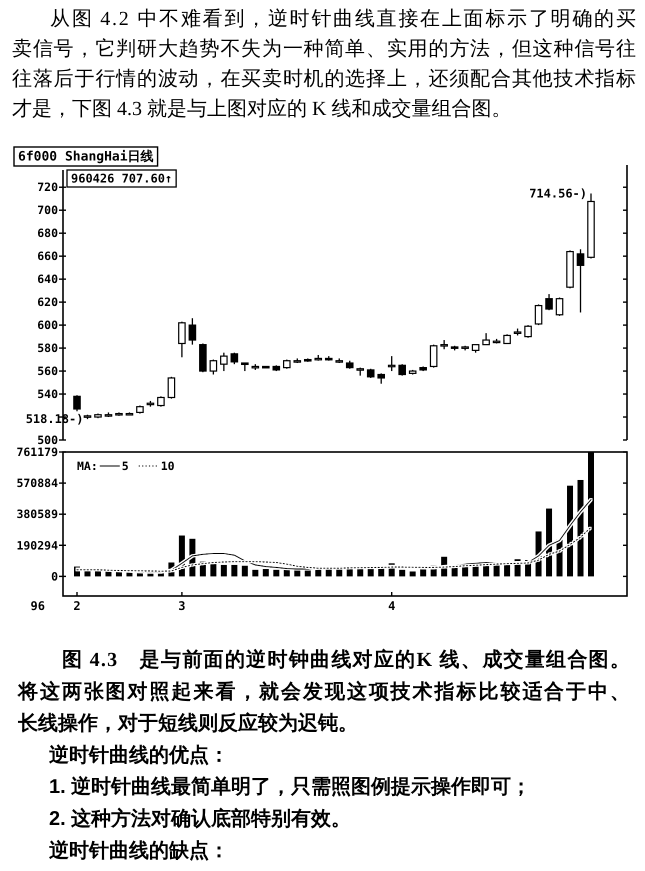 This screenshot has height=871, width=645. What do you see at coordinates (47, 440) in the screenshot?
I see `y-tick-label: 500` at bounding box center [47, 440].